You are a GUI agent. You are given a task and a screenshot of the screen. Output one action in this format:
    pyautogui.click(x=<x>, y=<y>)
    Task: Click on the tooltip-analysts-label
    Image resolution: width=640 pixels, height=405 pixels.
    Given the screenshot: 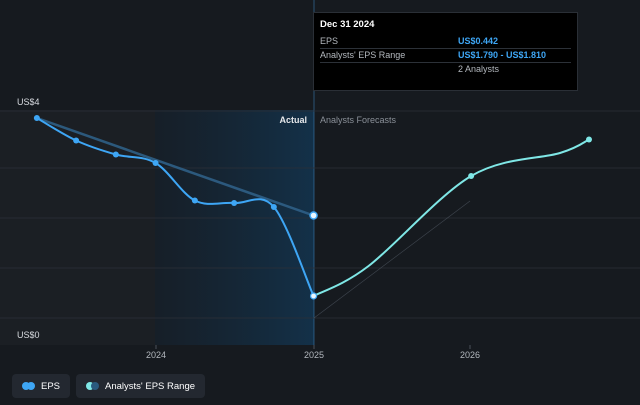 What is the action you would take?
    pyautogui.click(x=389, y=69)
    